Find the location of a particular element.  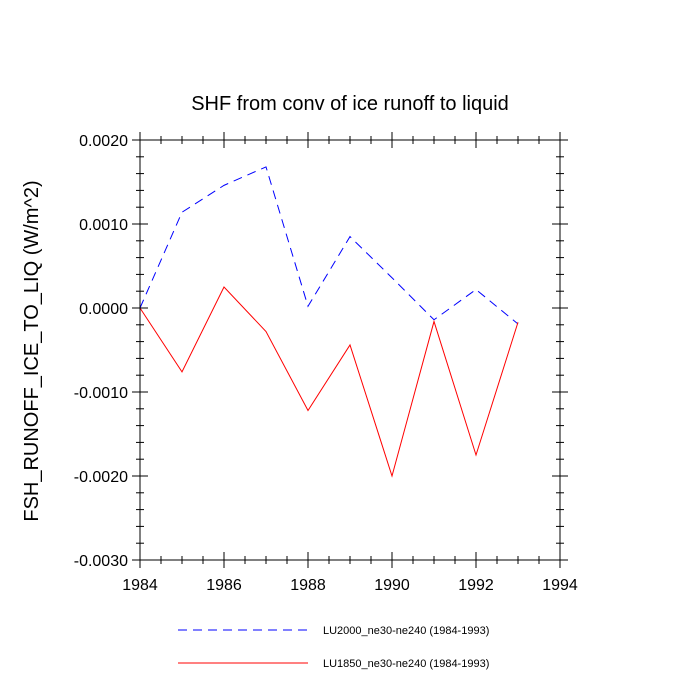

x-tick-label: 1990 is located at coordinates (392, 585).